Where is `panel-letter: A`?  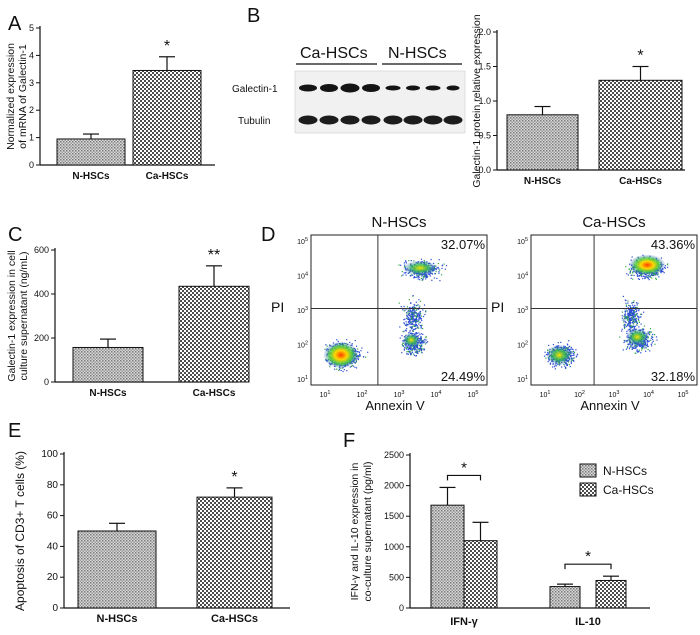
panel-letter: A is located at coordinates (15, 24).